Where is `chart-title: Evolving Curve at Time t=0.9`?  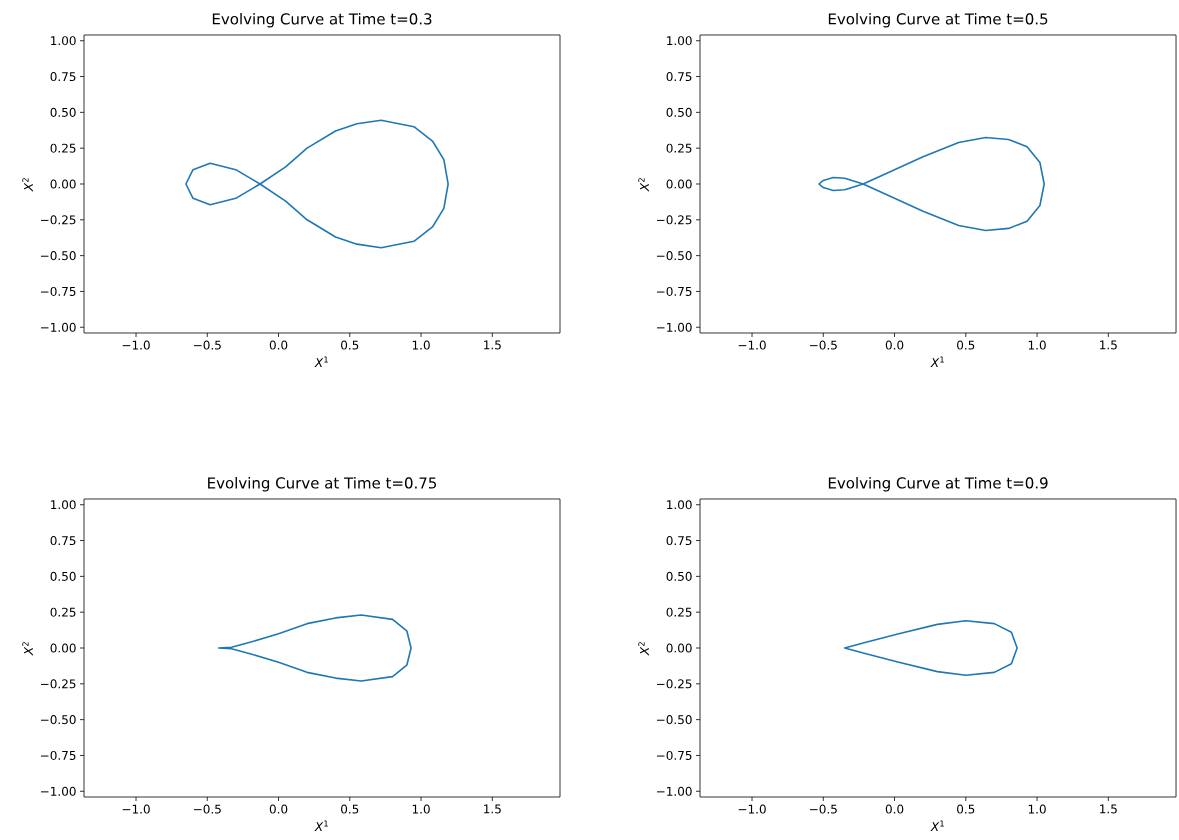 chart-title: Evolving Curve at Time t=0.9 is located at coordinates (938, 484).